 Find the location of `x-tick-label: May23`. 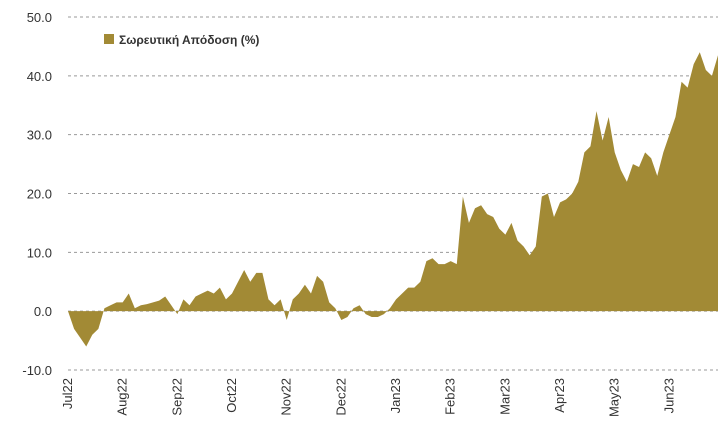

x-tick-label: May23 is located at coordinates (614, 397).